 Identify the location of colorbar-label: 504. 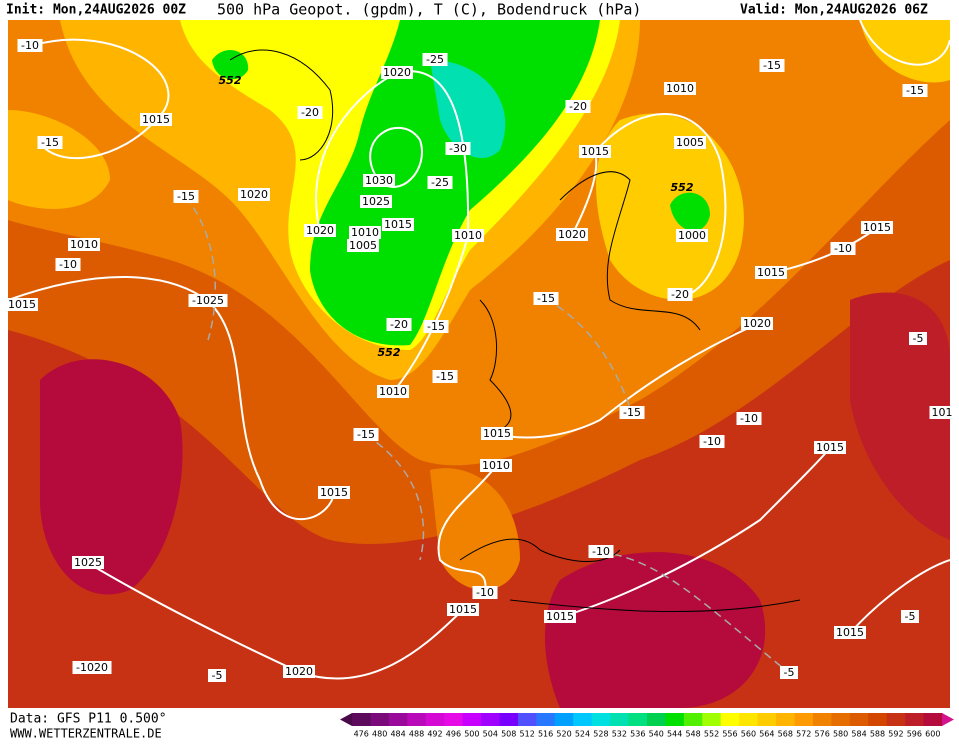
(490, 734).